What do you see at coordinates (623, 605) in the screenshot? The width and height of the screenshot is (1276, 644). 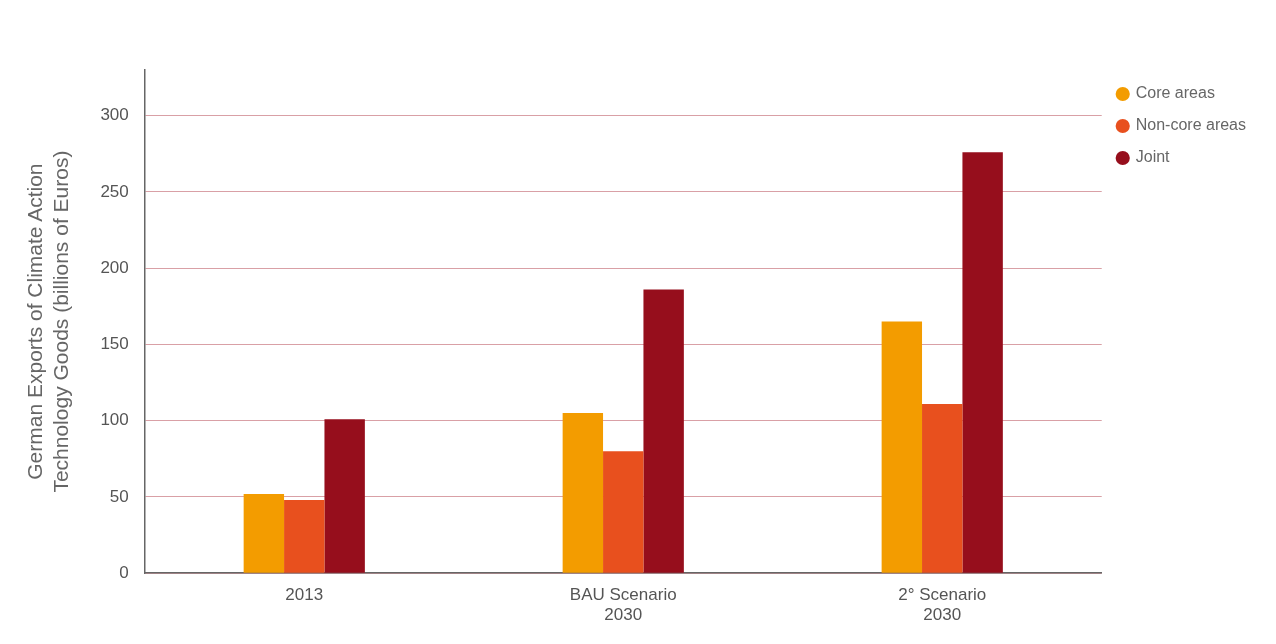 I see `x-tick-label: BAU Scenario 2030` at bounding box center [623, 605].